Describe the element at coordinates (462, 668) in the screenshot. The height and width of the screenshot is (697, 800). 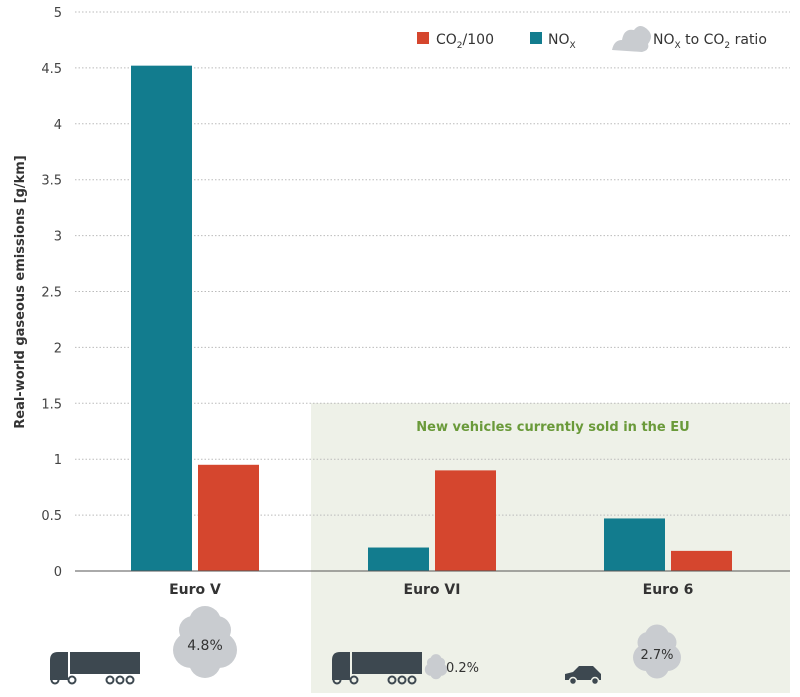
I see `ratio-label: 0.2%` at that location.